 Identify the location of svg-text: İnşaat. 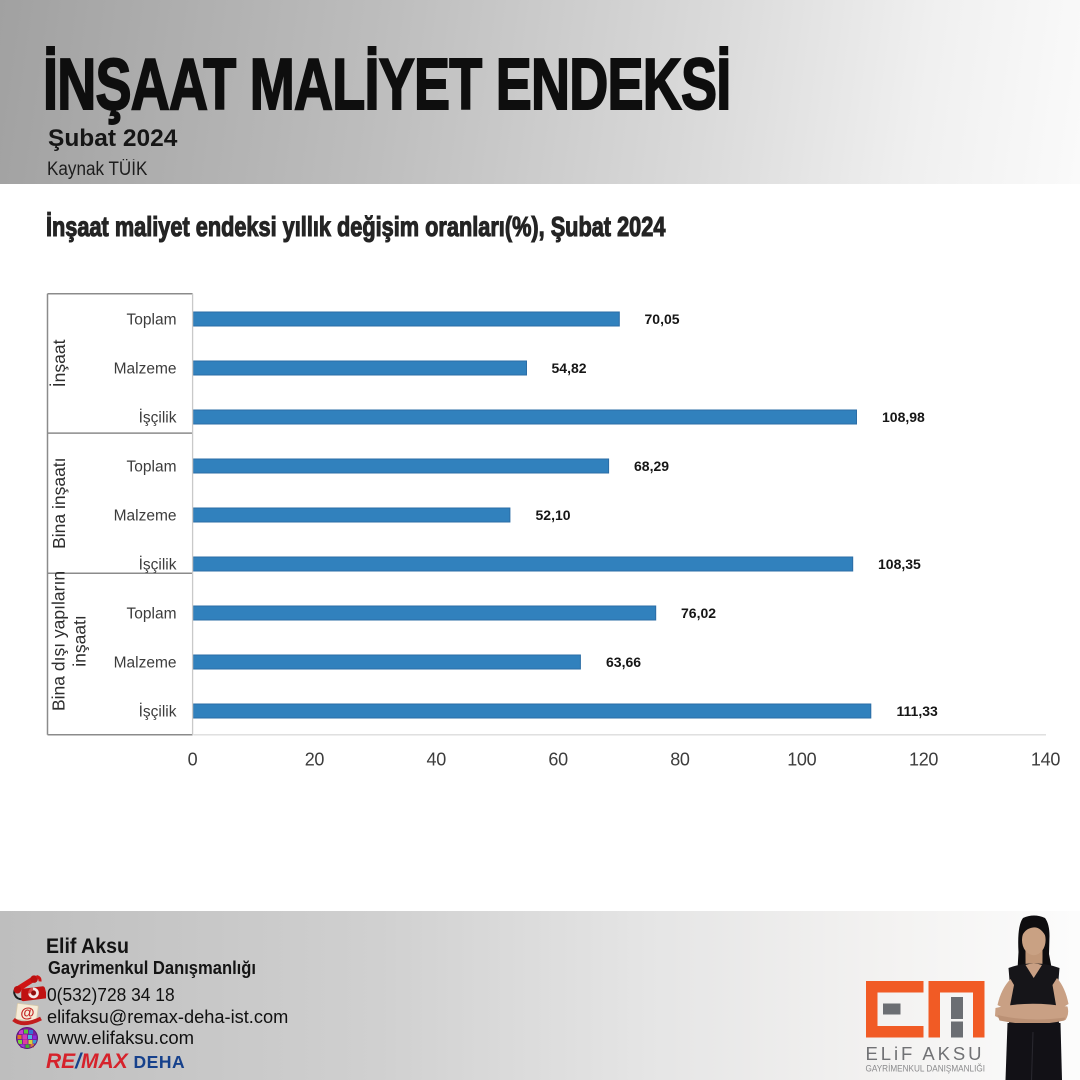
(59, 363).